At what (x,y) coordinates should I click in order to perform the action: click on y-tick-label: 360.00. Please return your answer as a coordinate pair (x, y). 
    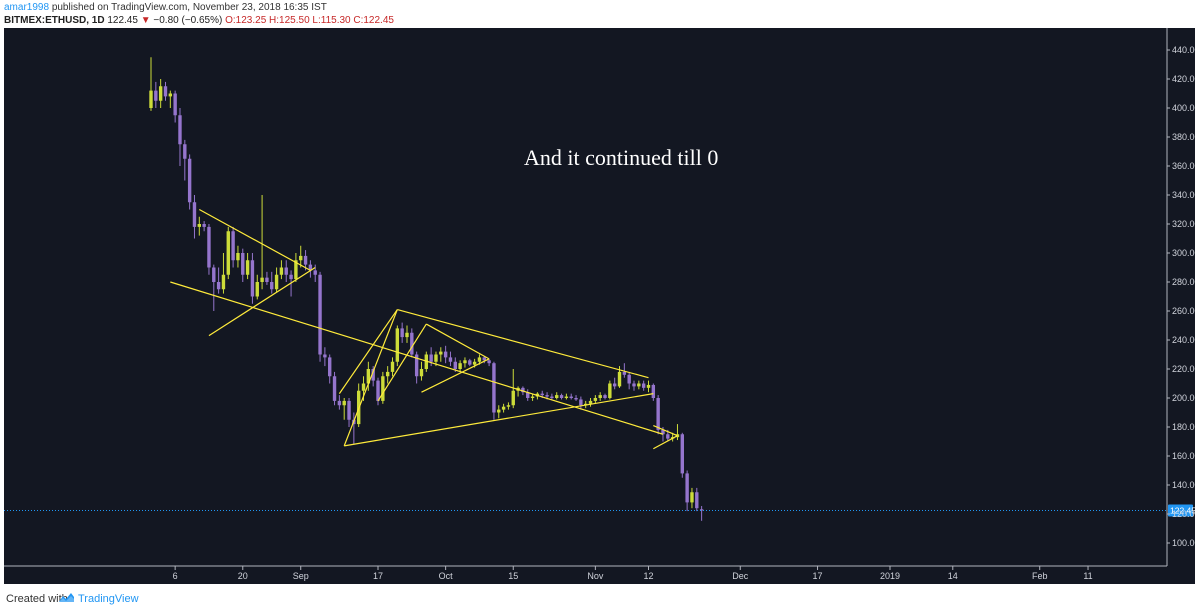
    Looking at the image, I should click on (1183, 166).